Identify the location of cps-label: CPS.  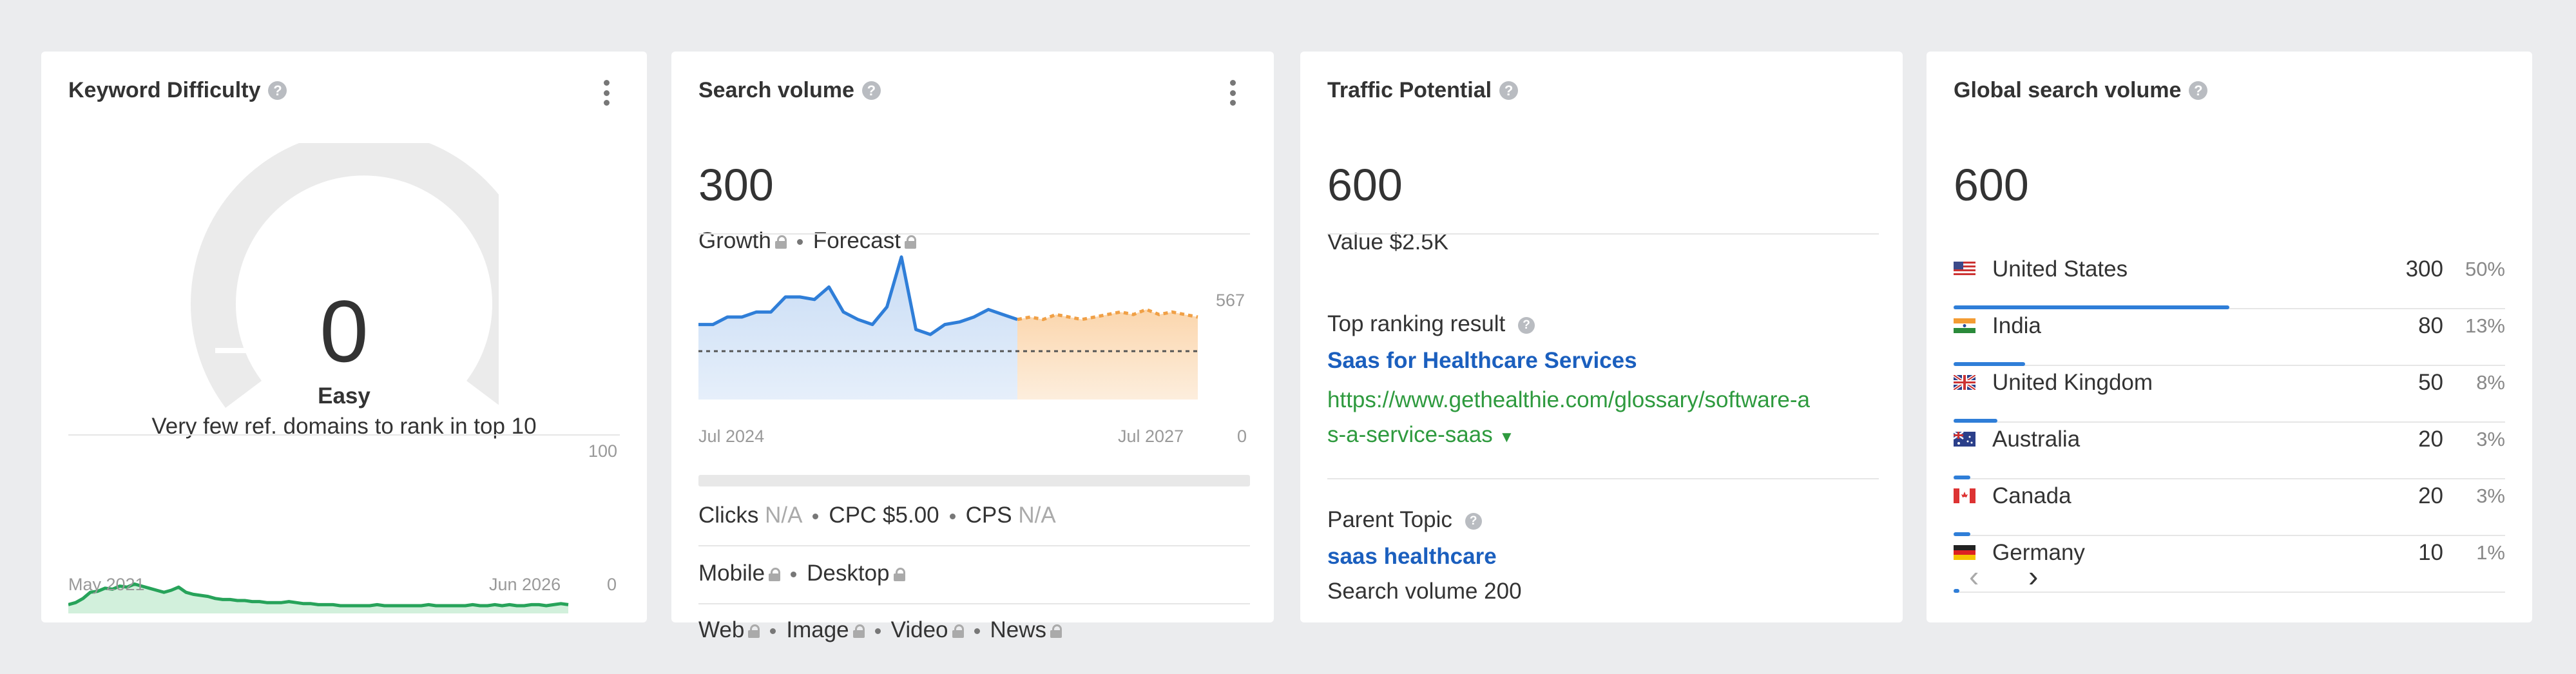
(989, 515).